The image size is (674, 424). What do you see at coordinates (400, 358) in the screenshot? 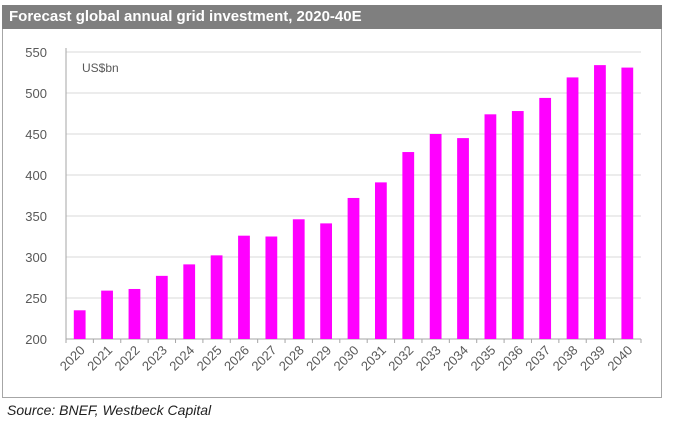
I see `x-tick-label: 2032` at bounding box center [400, 358].